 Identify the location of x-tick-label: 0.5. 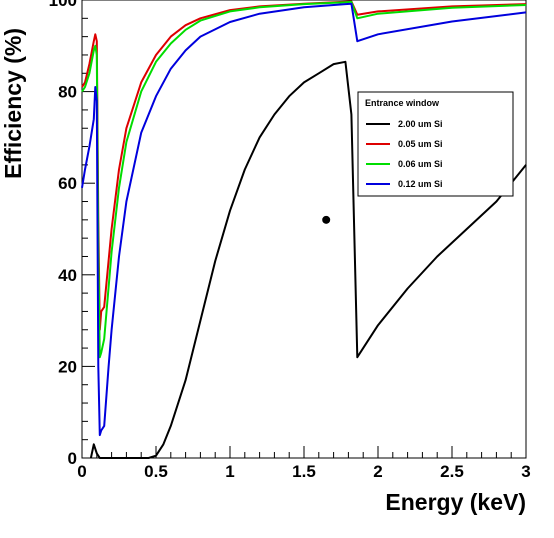
(156, 471).